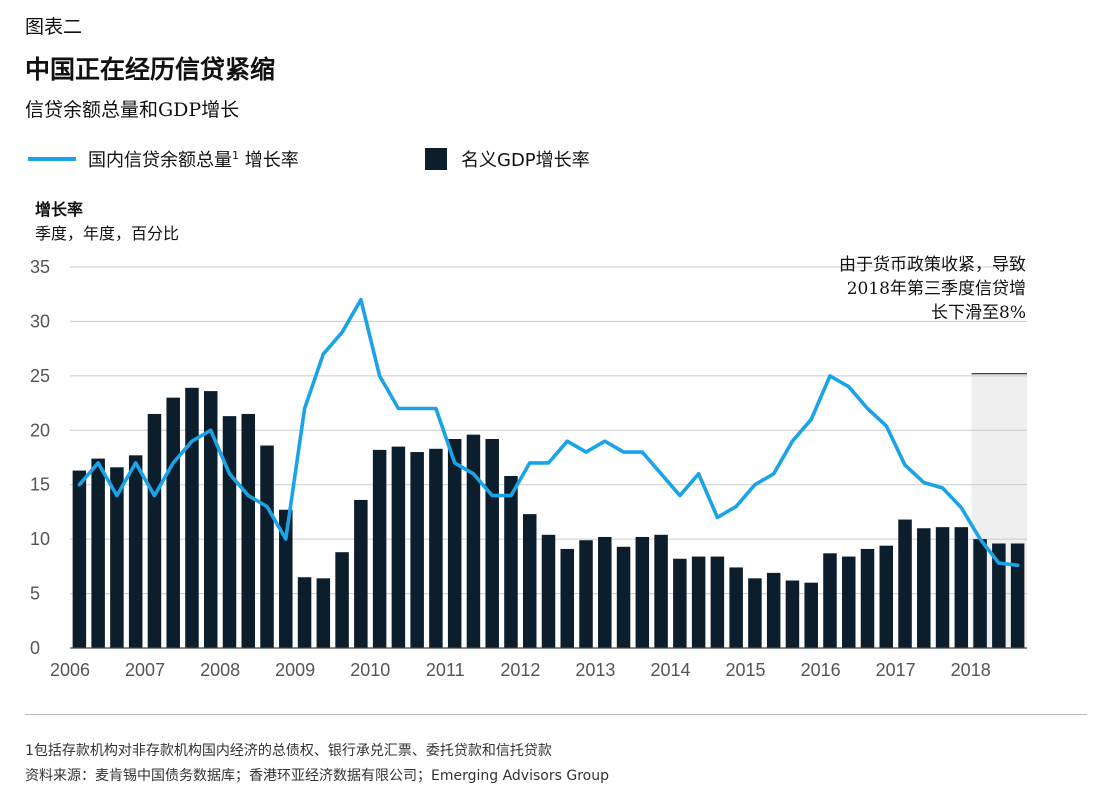 The width and height of the screenshot is (1110, 803). Describe the element at coordinates (556, 714) in the screenshot. I see `footer-divider` at that location.